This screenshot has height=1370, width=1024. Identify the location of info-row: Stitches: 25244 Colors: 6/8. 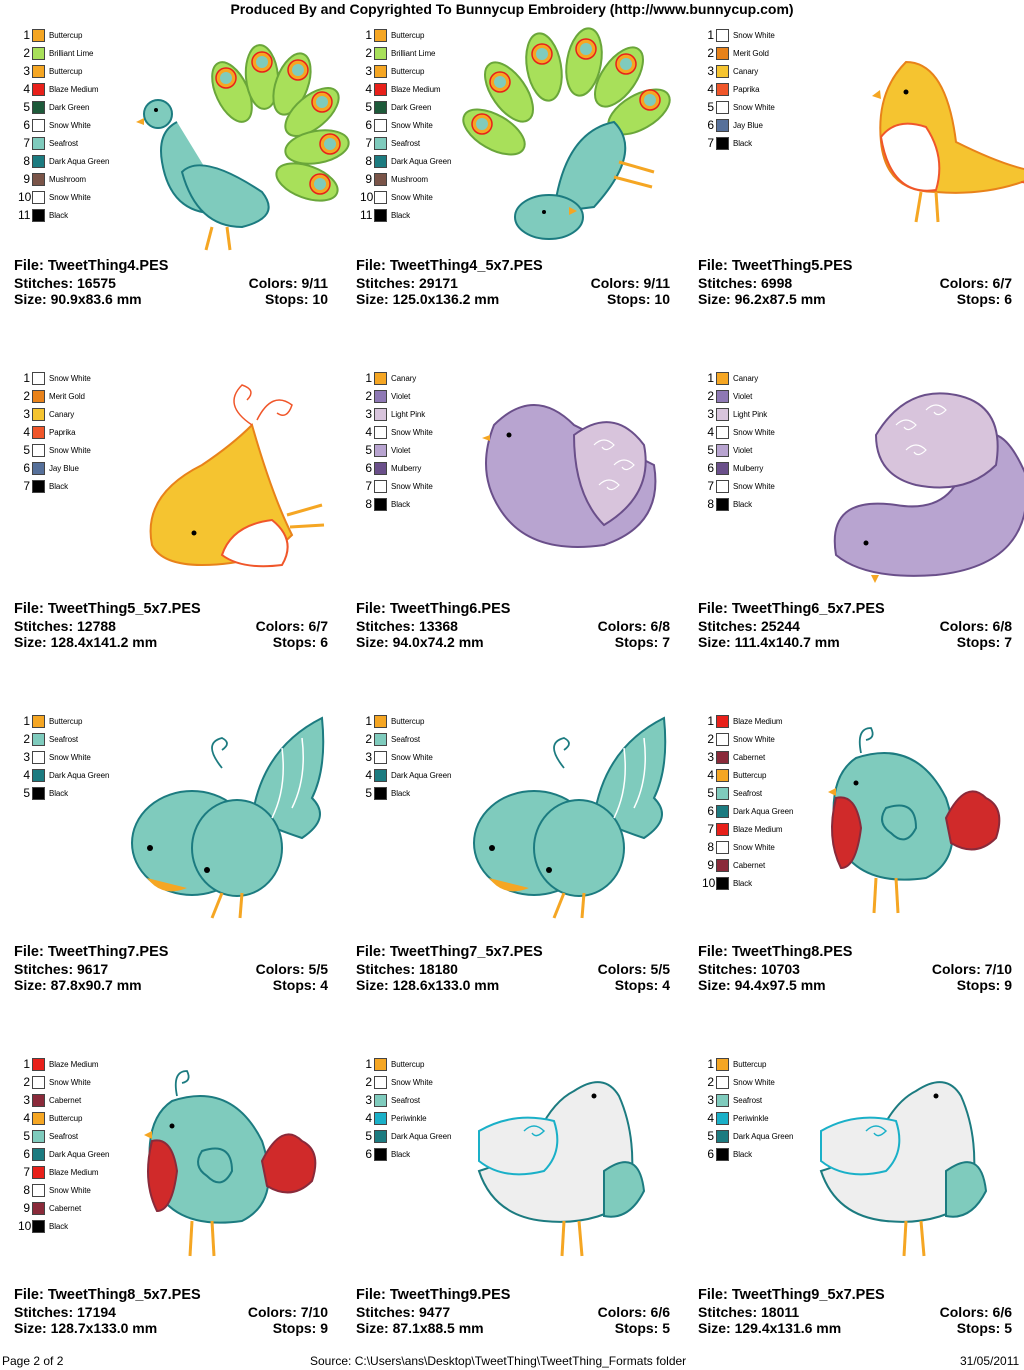
(855, 626).